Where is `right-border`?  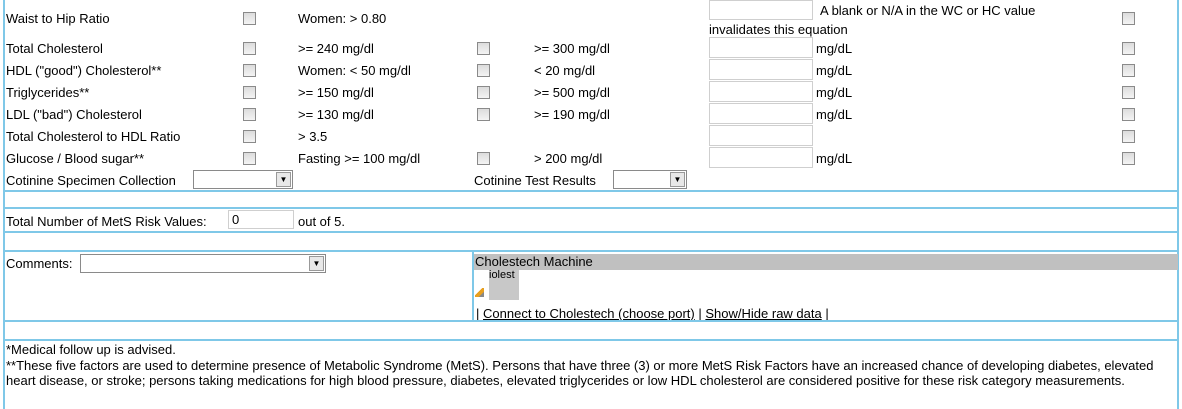 right-border is located at coordinates (1178, 204).